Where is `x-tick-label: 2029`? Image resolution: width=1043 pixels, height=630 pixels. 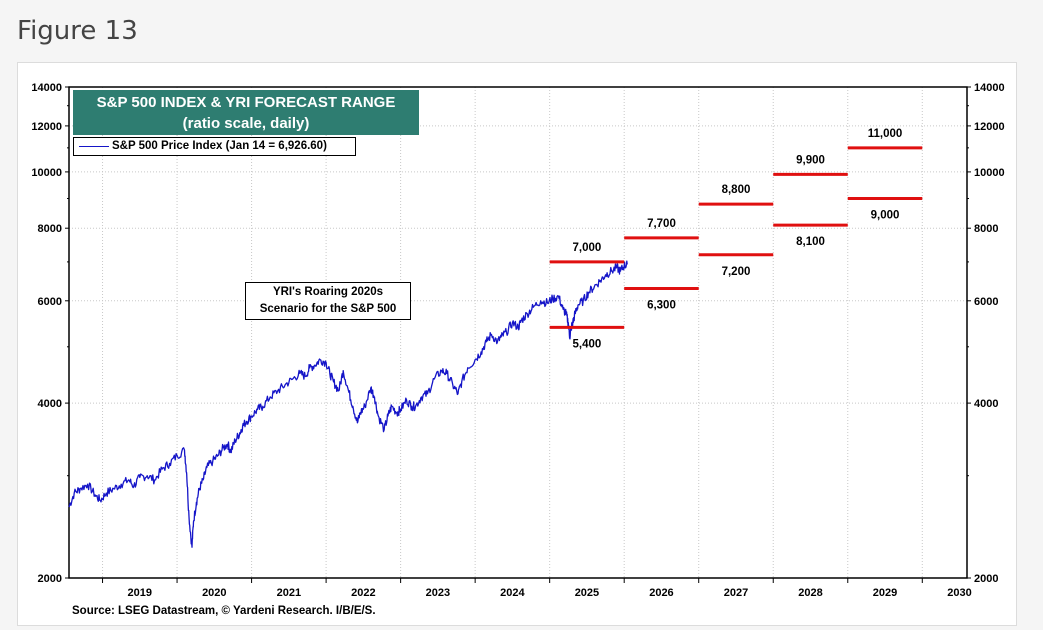
x-tick-label: 2029 is located at coordinates (885, 593).